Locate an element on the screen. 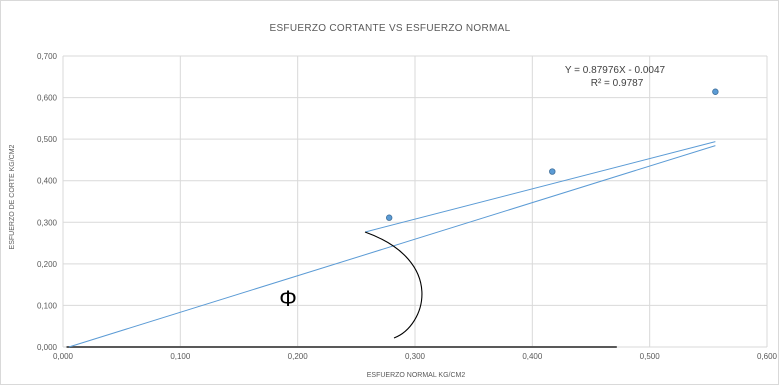 The width and height of the screenshot is (779, 389). chart-title: ESFUERZO CORTANTE VS ESFUERZO NORMAL is located at coordinates (389, 28).